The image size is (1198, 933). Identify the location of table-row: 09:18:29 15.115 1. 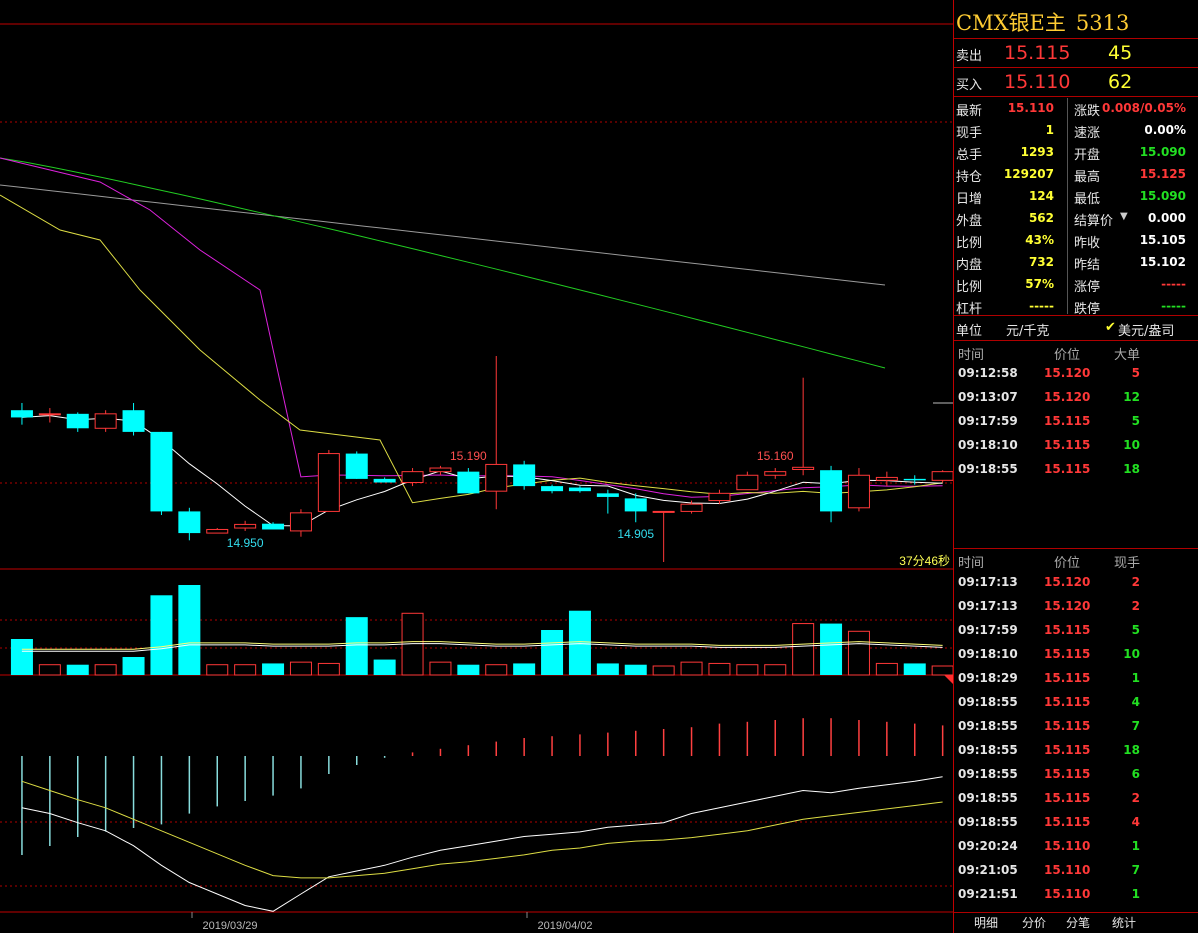
(1074, 683).